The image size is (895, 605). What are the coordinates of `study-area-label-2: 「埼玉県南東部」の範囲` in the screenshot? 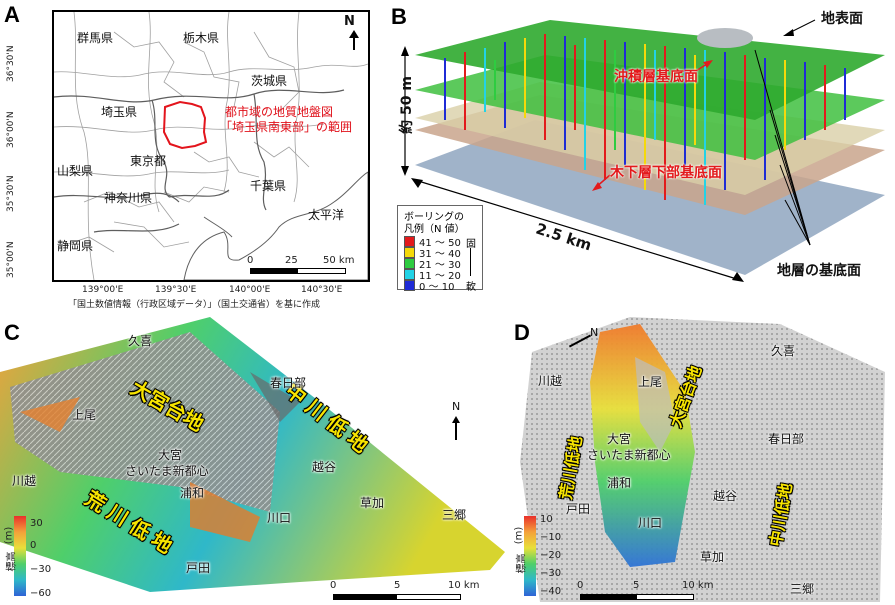 It's located at (286, 127).